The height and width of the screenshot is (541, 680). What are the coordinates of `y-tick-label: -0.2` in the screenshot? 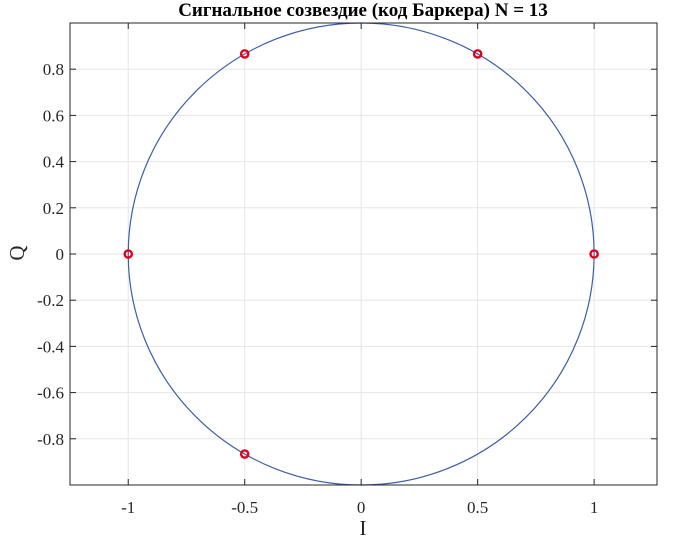 It's located at (50, 300).